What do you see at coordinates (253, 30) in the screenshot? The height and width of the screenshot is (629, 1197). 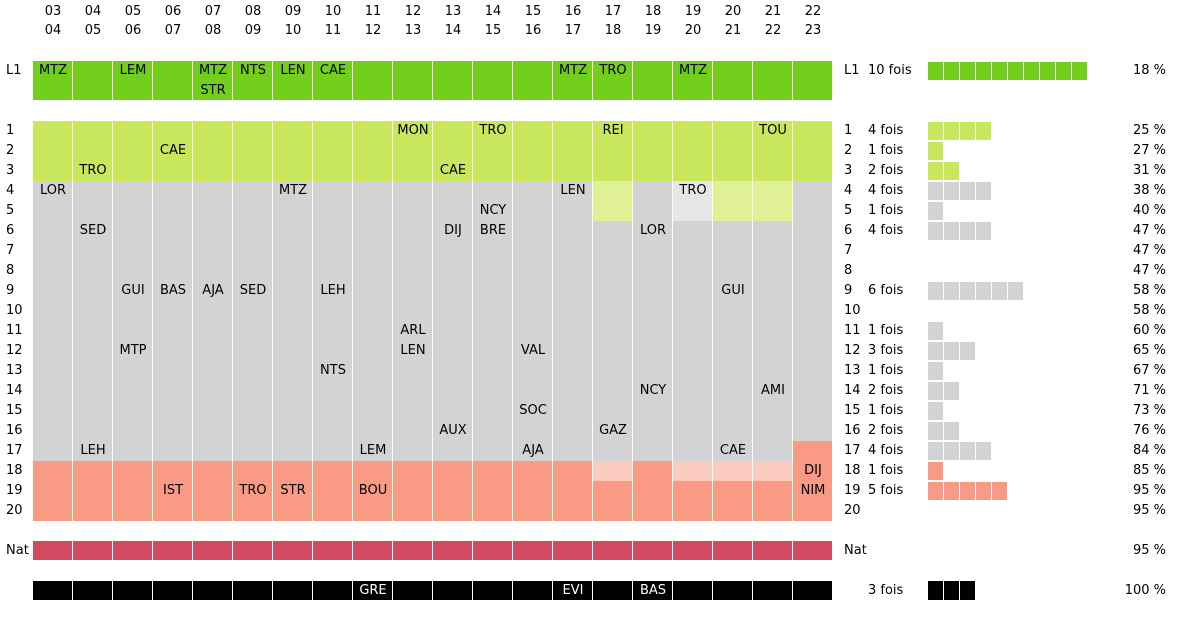 I see `season-end-label: 09` at bounding box center [253, 30].